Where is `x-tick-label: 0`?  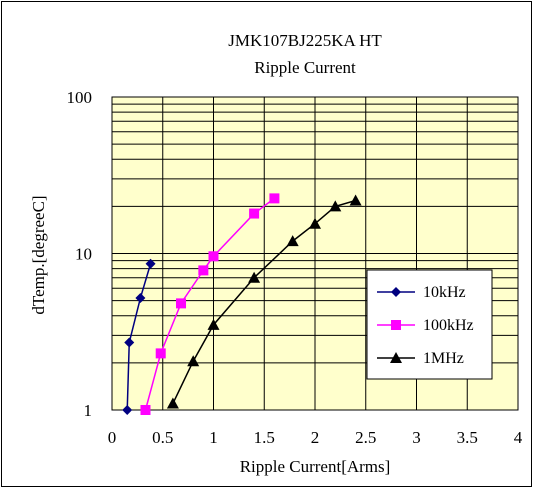
x-tick-label: 0 is located at coordinates (112, 437).